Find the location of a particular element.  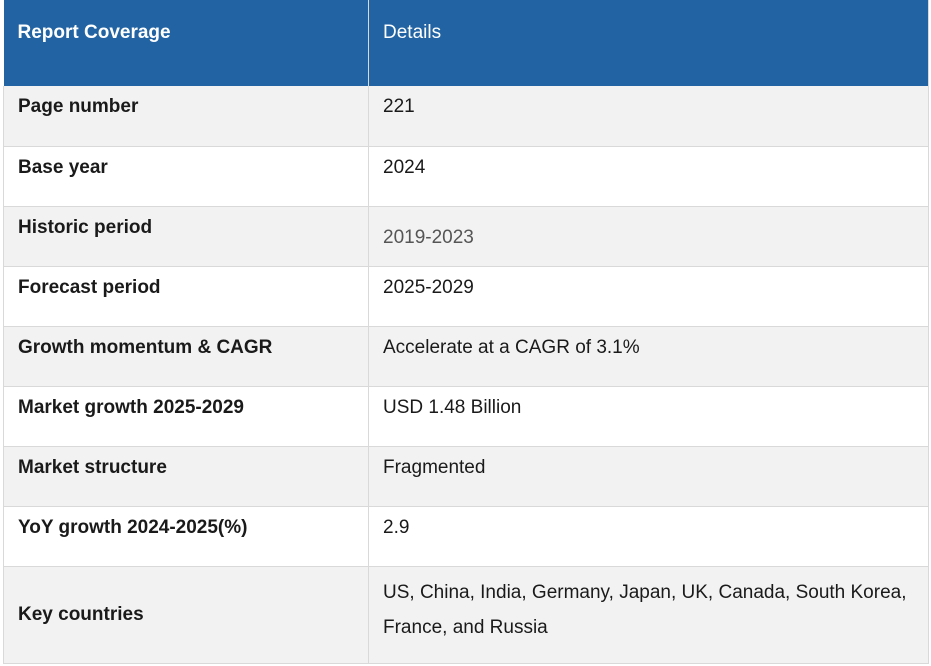

row-value: 2019-2023 is located at coordinates (648, 236).